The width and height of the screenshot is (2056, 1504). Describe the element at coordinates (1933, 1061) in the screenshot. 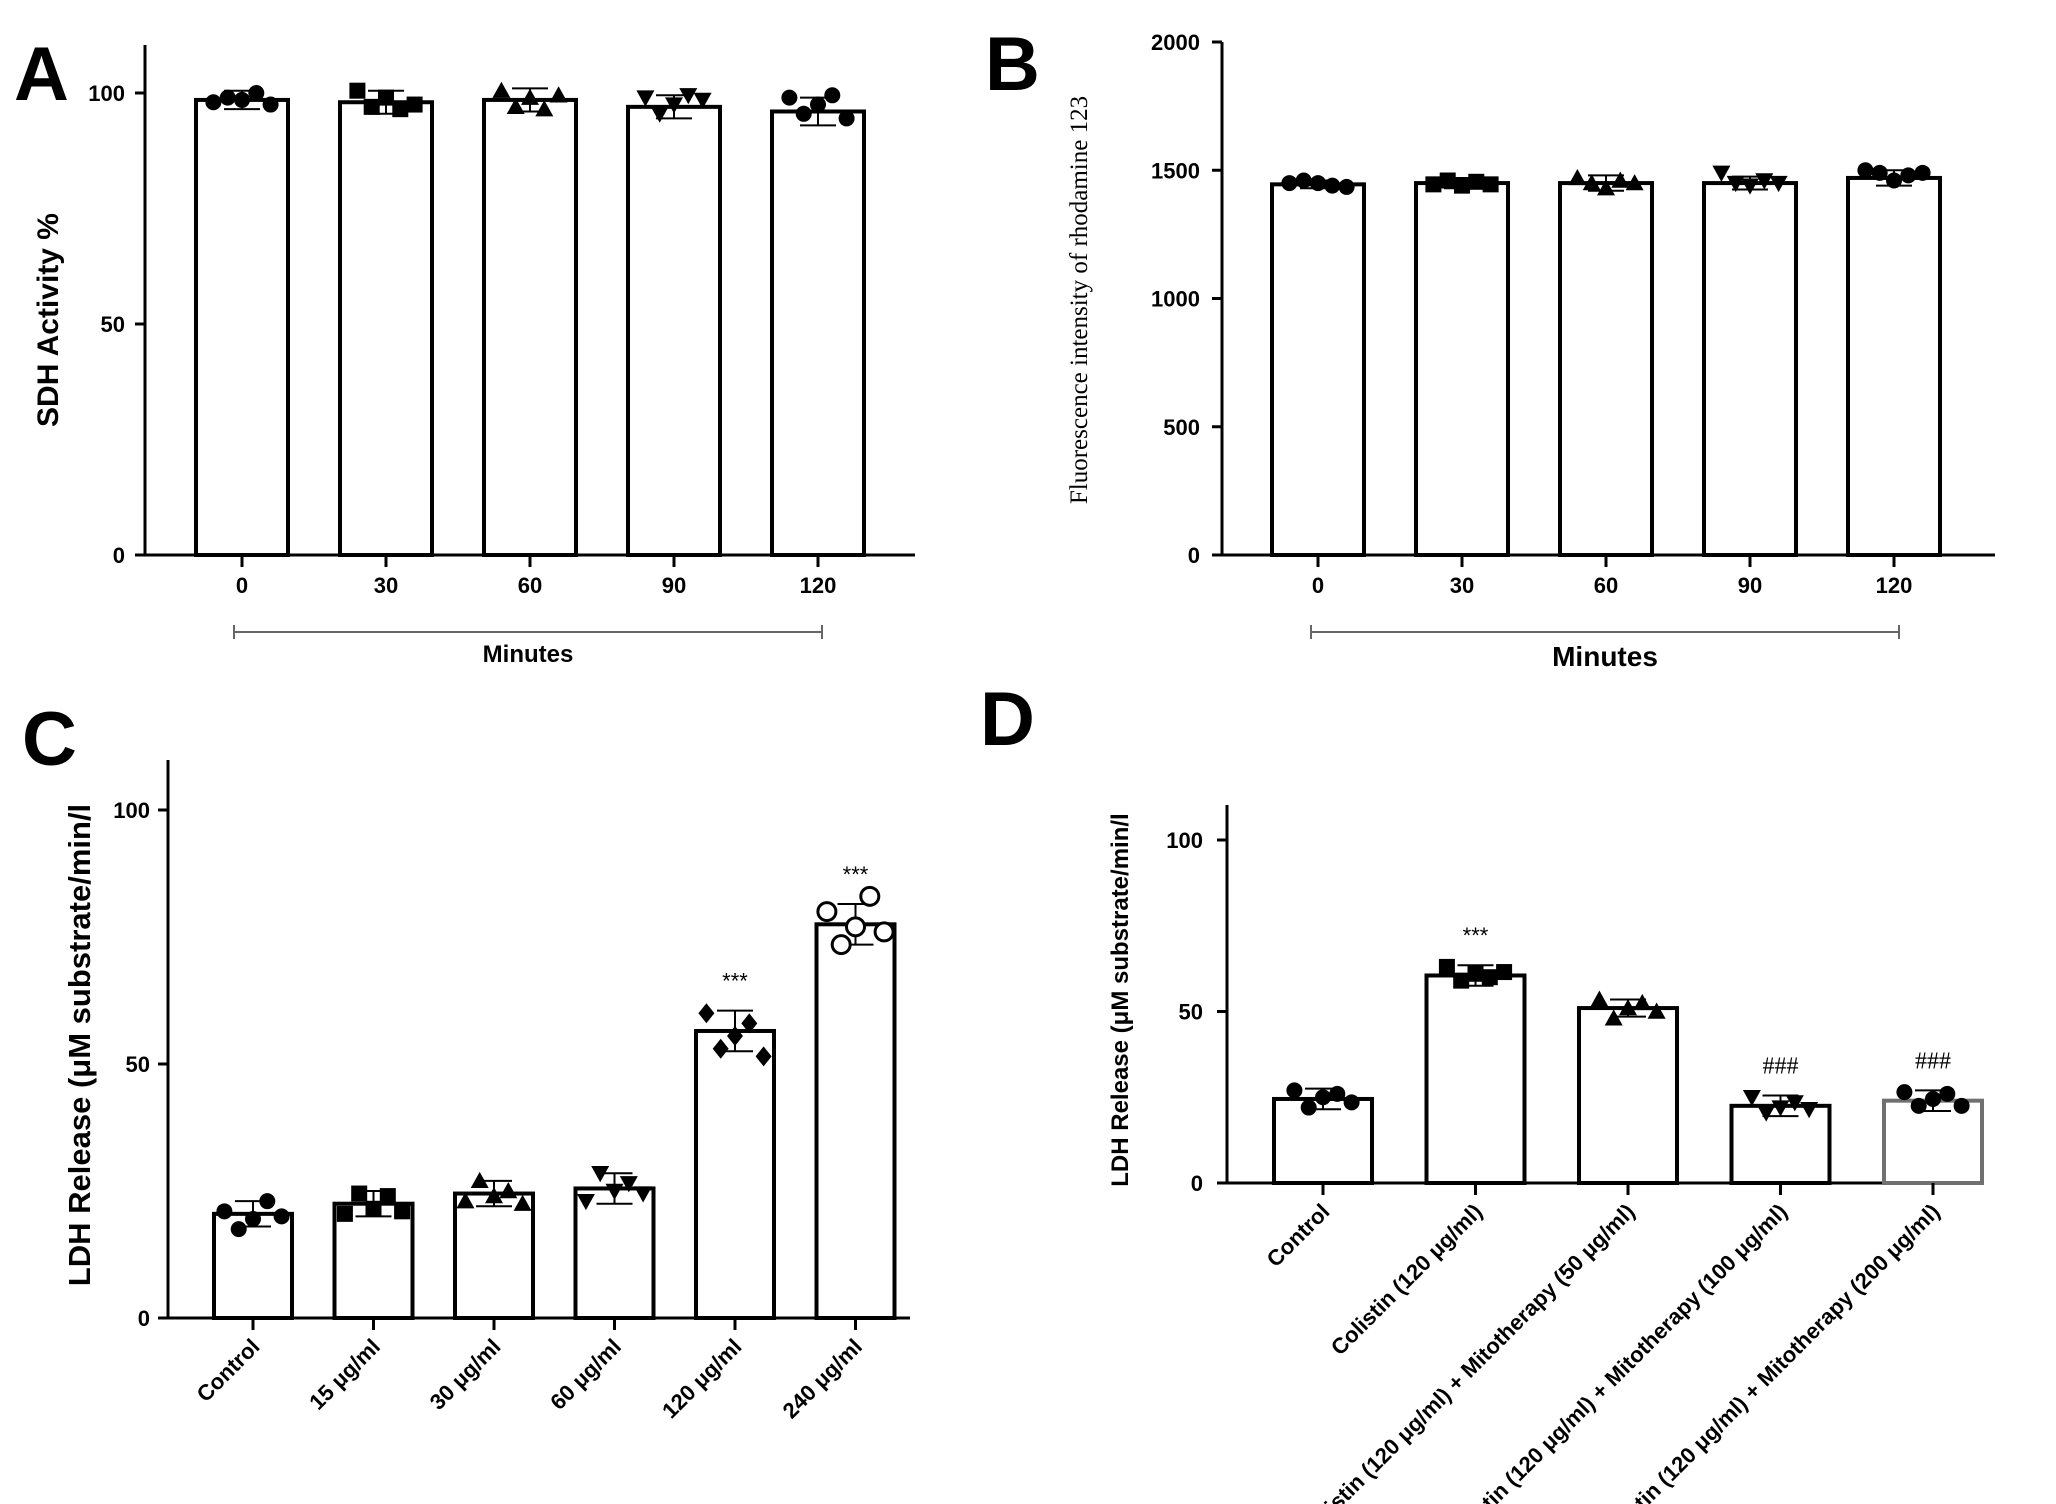

I see `significance-label-d: ###` at that location.